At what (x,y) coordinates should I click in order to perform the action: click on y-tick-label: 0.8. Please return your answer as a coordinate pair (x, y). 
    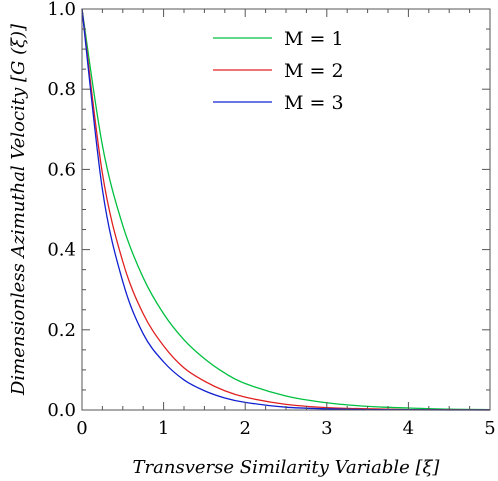
    Looking at the image, I should click on (61, 89).